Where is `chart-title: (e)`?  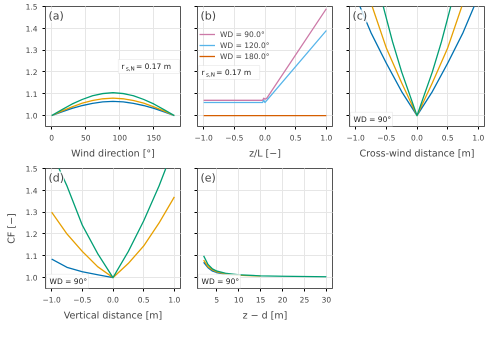
chart-title: (e) is located at coordinates (208, 178).